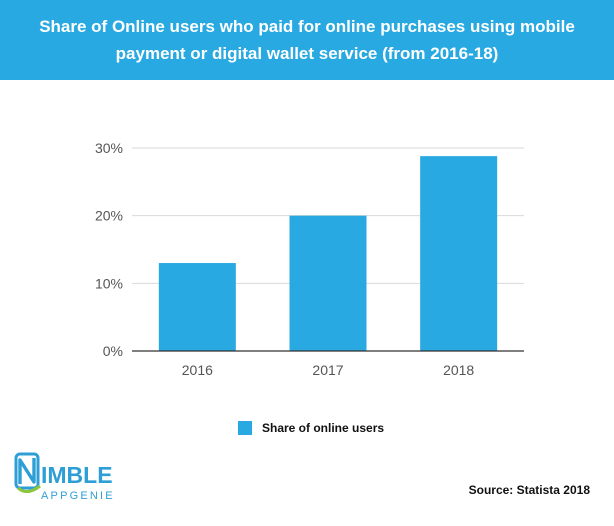 The height and width of the screenshot is (526, 614). Describe the element at coordinates (459, 253) in the screenshot. I see `bar-2018` at that location.